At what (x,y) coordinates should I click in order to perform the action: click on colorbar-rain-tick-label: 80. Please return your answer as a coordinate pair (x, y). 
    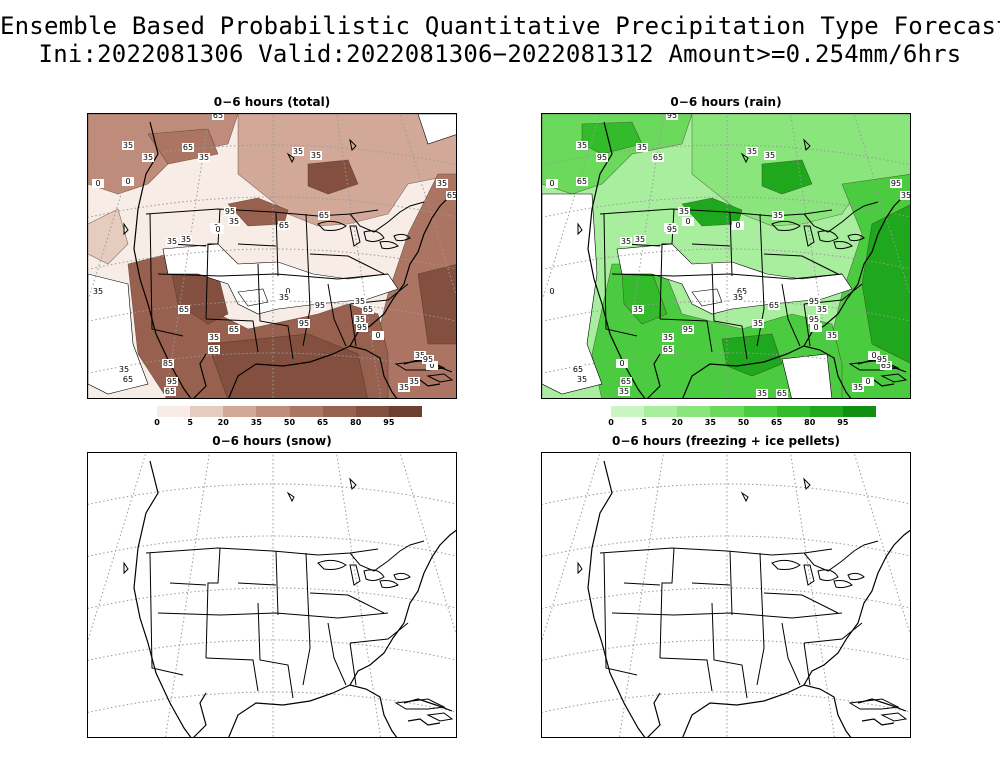
    Looking at the image, I should click on (810, 422).